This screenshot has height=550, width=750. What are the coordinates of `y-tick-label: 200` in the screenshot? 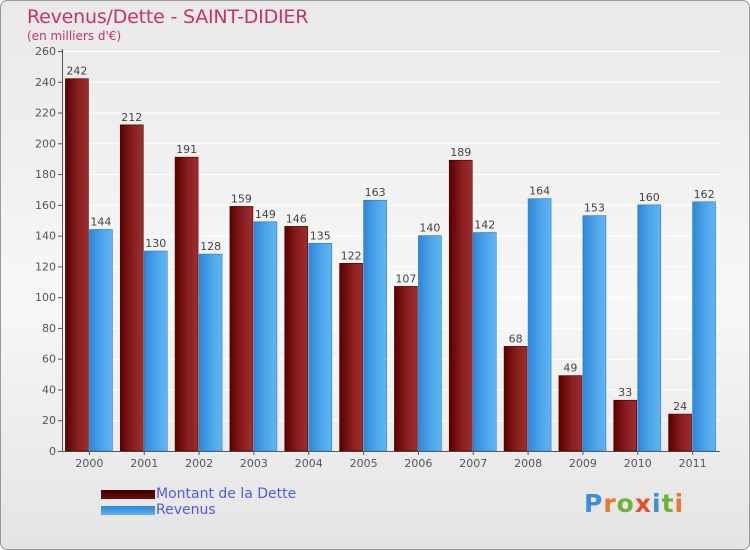 It's located at (45, 143).